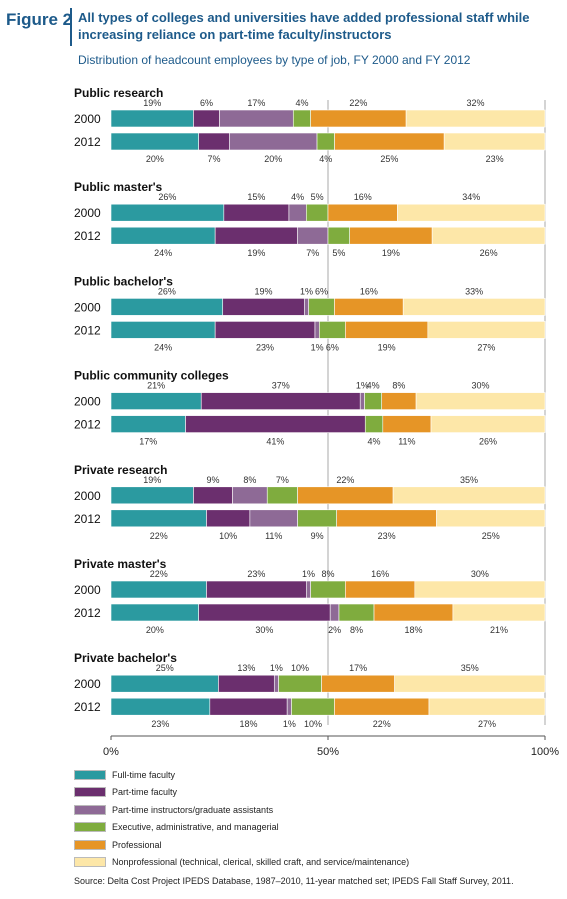 The image size is (567, 899). I want to click on data-label: 26%, so click(488, 442).